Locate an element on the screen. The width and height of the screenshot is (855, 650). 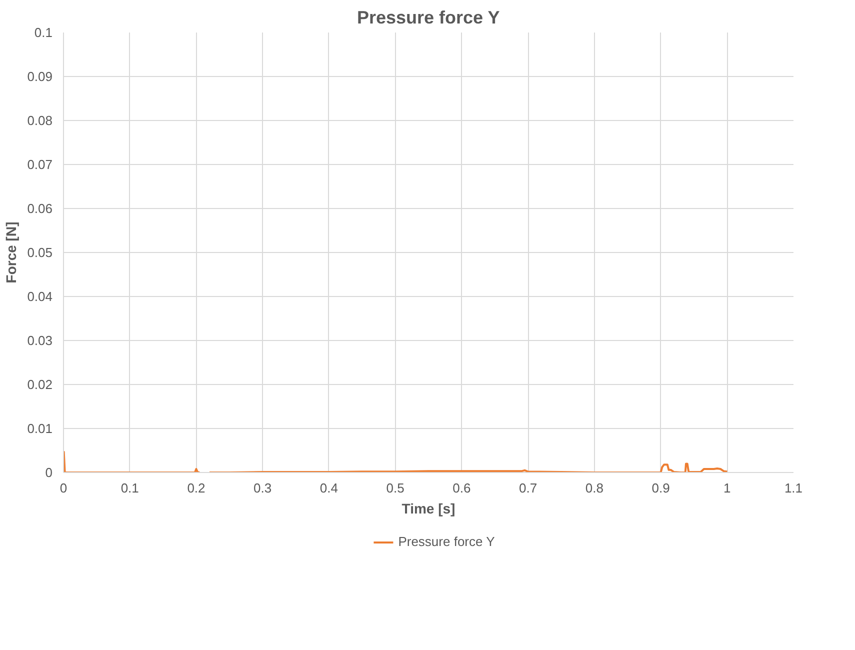
x-tick-label: 0.8 is located at coordinates (594, 488).